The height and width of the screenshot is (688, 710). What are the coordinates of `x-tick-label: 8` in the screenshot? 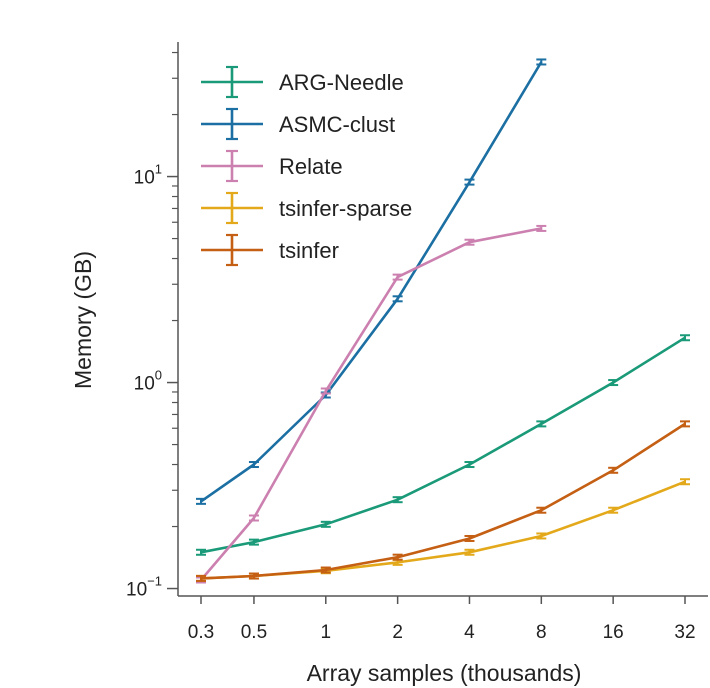 It's located at (541, 632).